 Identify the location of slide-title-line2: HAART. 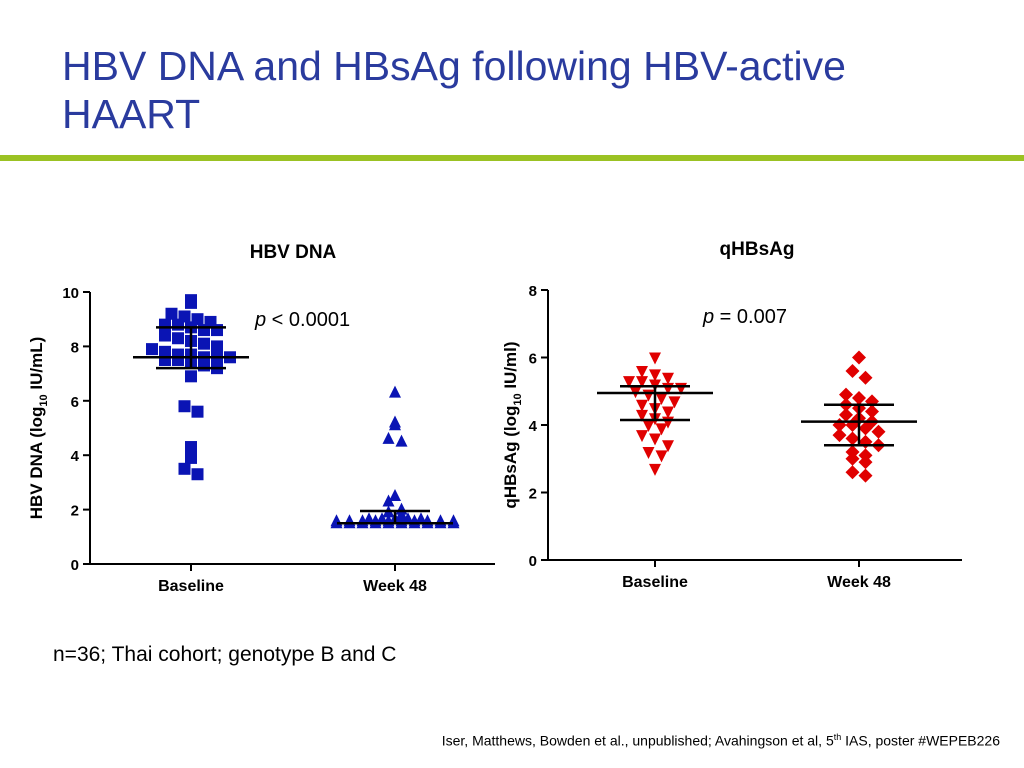
(131, 114).